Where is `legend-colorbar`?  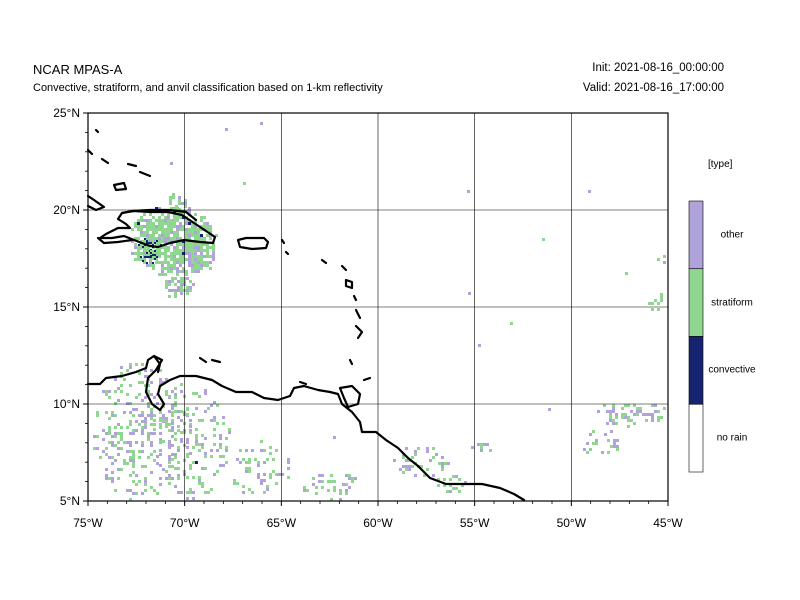 legend-colorbar is located at coordinates (696, 336).